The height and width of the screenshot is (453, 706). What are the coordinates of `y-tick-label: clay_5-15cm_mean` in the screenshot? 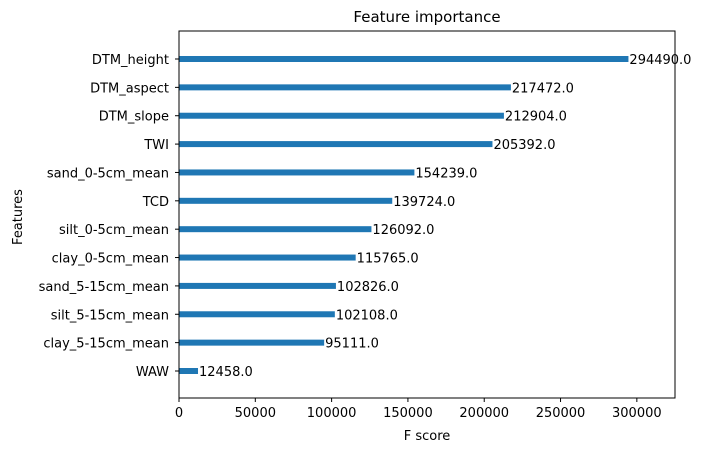 It's located at (106, 344).